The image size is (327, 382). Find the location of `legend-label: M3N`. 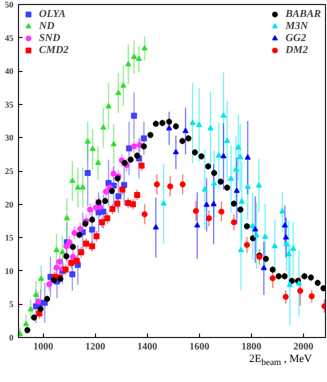

legend-label: M3N is located at coordinates (296, 26).